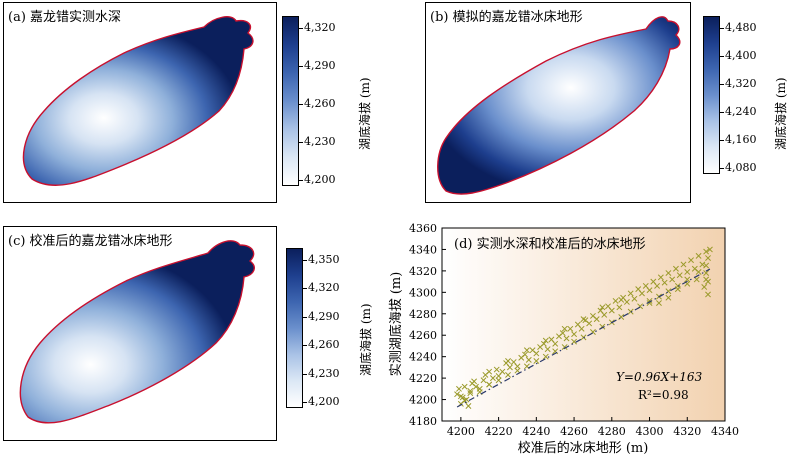 This screenshot has height=458, width=789. Describe the element at coordinates (536, 431) in the screenshot. I see `x-tick-label: 4240` at that location.